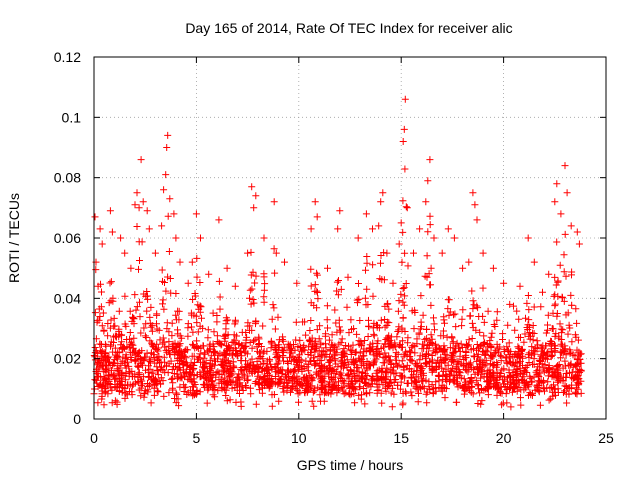 The width and height of the screenshot is (640, 480). What do you see at coordinates (67, 238) in the screenshot?
I see `y-tick-label: 0.06` at bounding box center [67, 238].